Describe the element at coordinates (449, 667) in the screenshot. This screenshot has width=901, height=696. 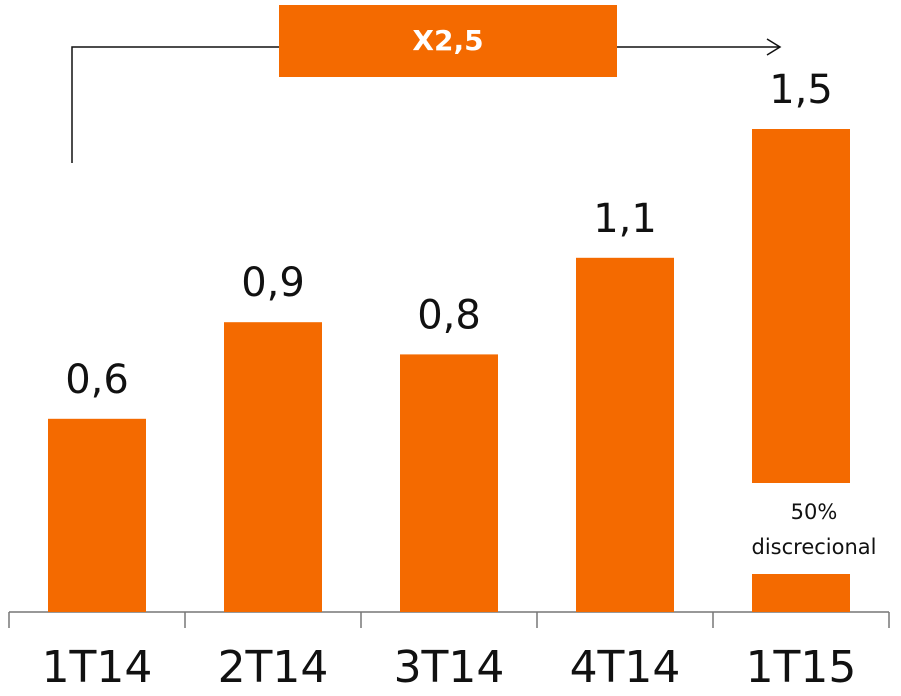
I see `x-tick-label: 3T14` at that location.